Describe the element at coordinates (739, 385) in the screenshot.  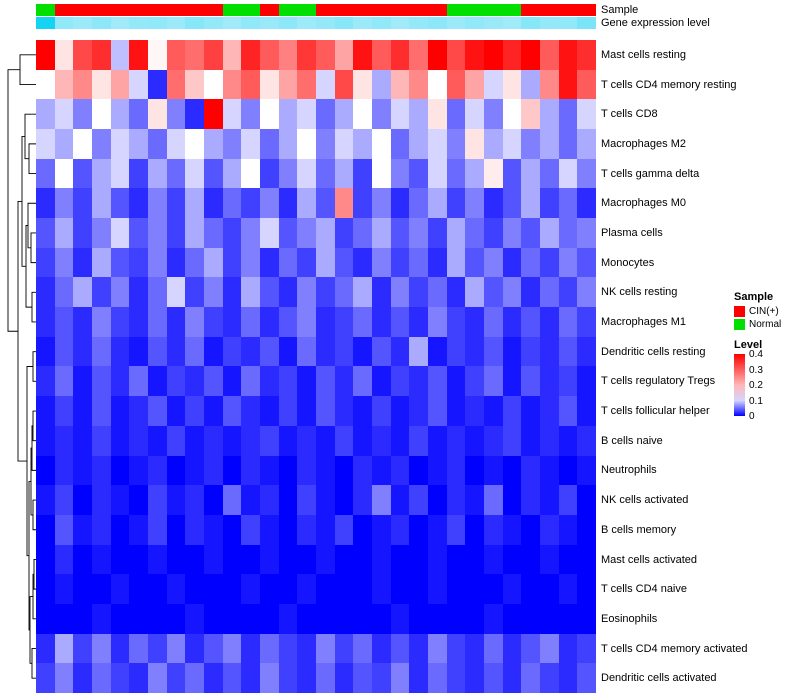
I see `level-gradient-bar` at that location.